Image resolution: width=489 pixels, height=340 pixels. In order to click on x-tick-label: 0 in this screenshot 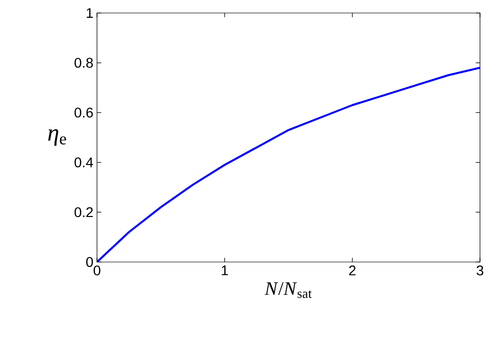, I will do `click(97, 271)`.